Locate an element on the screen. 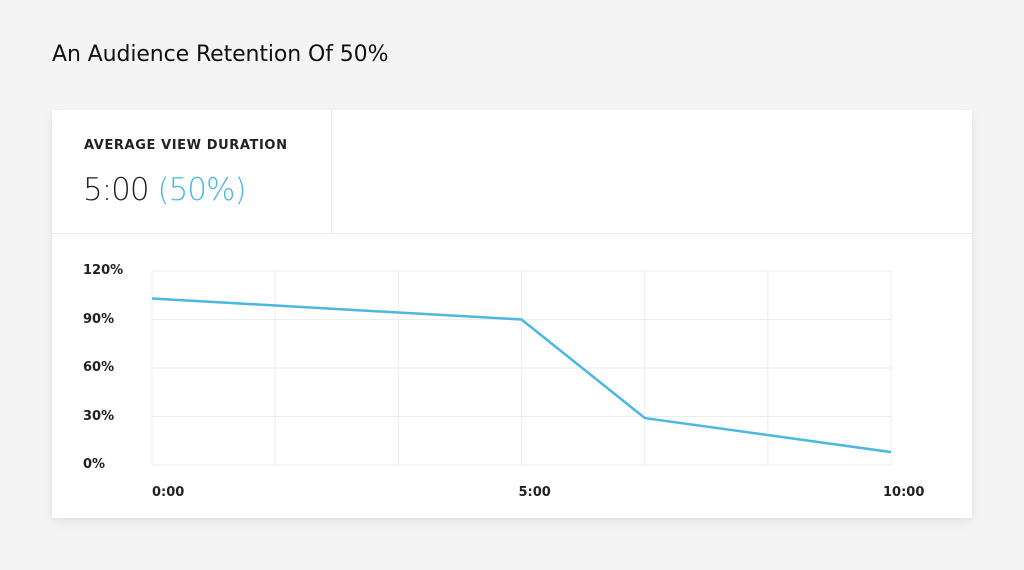  metric-duration: 5:00 is located at coordinates (116, 190).